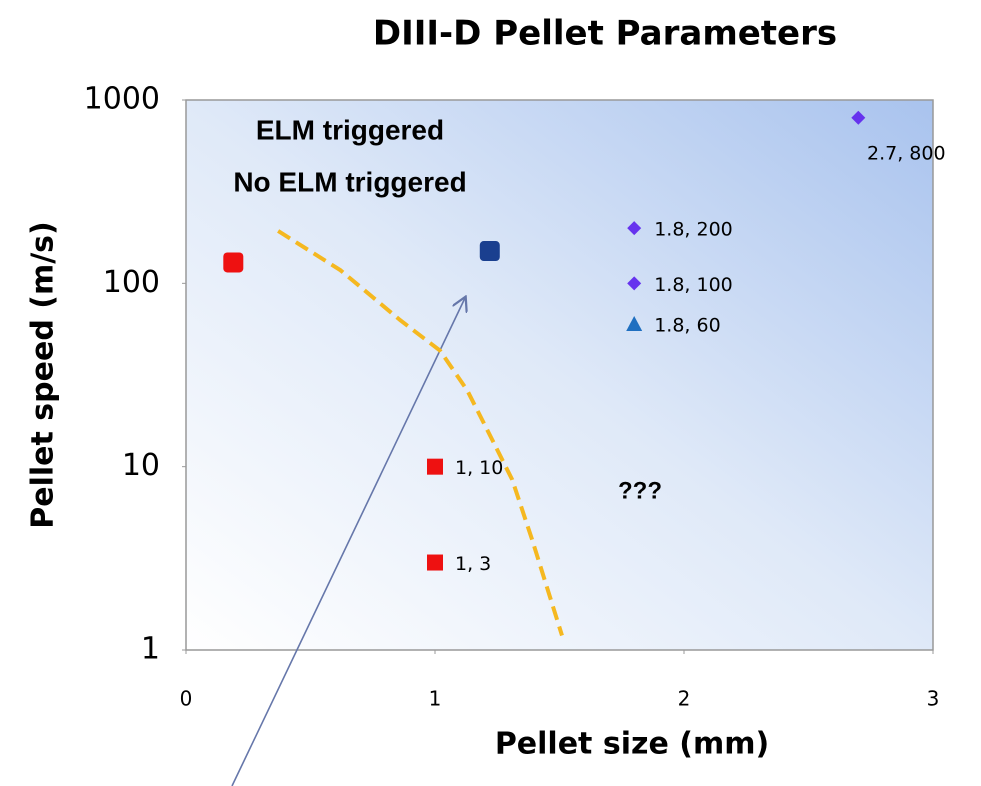 The width and height of the screenshot is (981, 786). What do you see at coordinates (473, 564) in the screenshot?
I see `data-label: 1, 3` at bounding box center [473, 564].